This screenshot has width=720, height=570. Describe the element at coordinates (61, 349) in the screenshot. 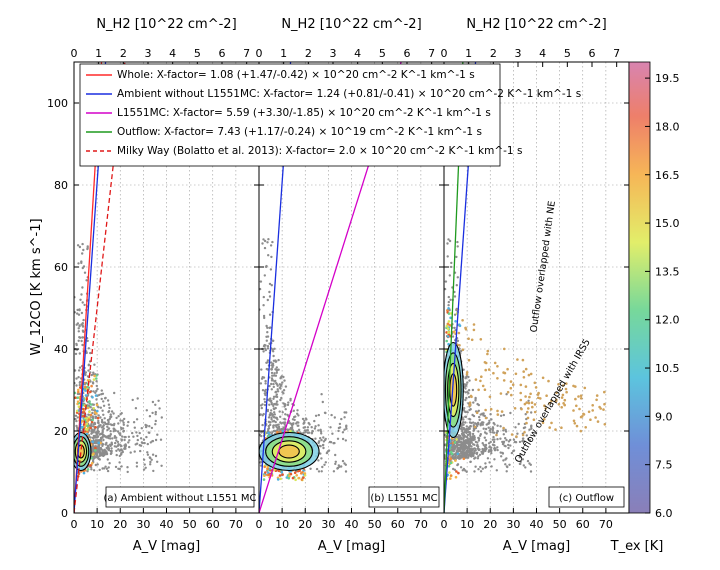

I see `ytick-label: 40` at that location.